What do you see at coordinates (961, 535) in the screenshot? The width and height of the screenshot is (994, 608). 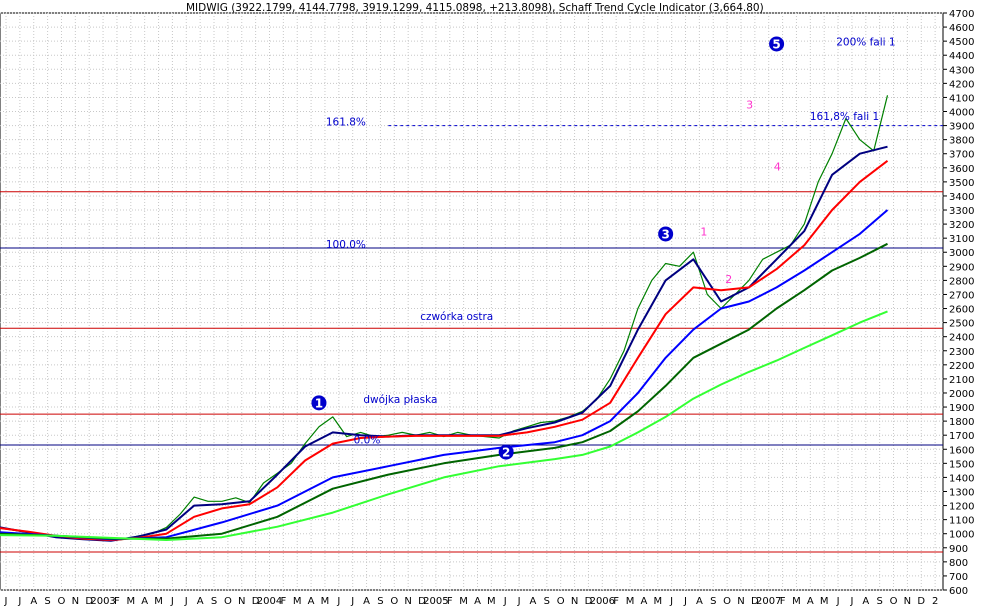 I see `y-tick-label: 1000` at bounding box center [961, 535].